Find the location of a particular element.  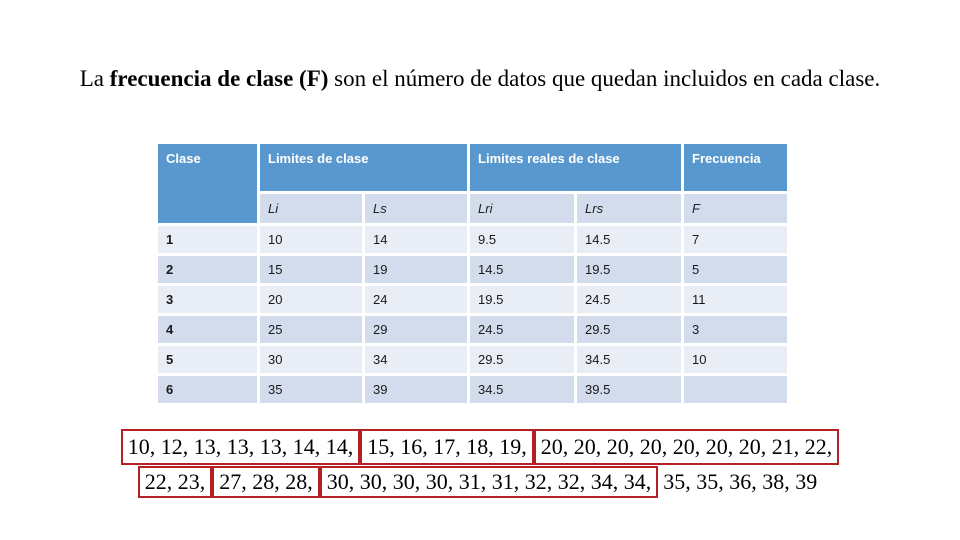

cell-li: 15 is located at coordinates (311, 269).